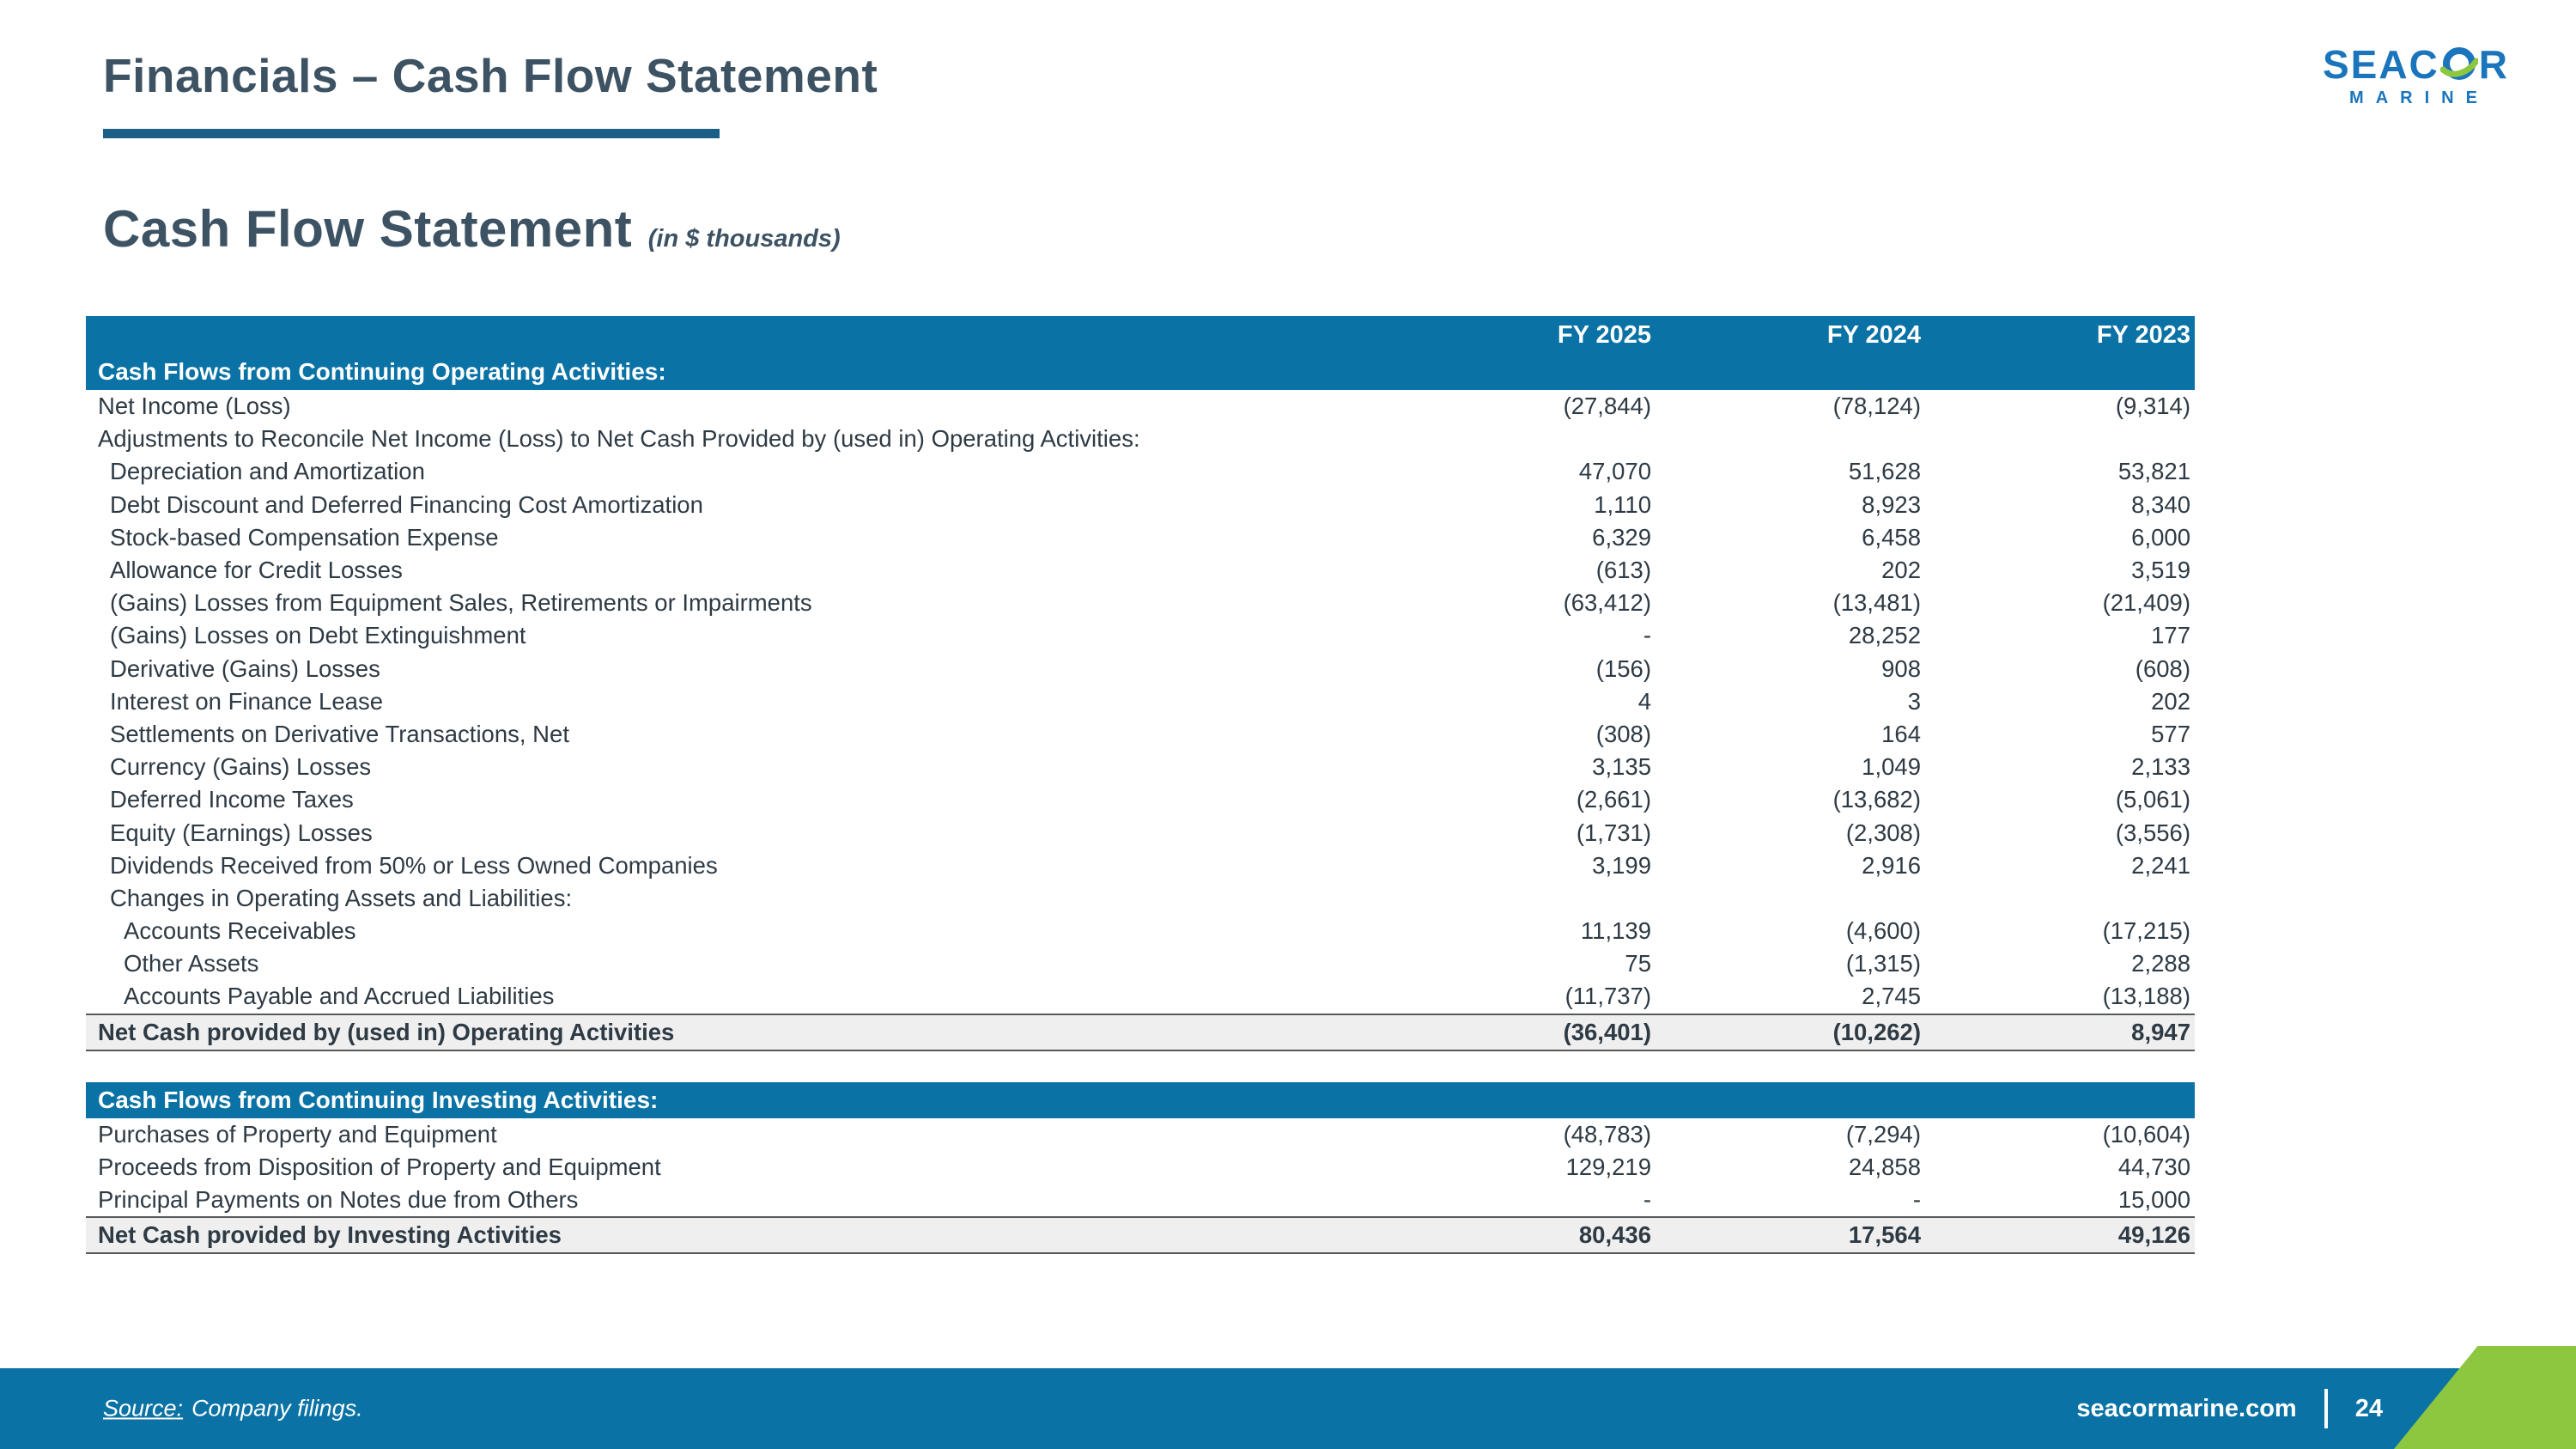 The width and height of the screenshot is (2576, 1449). I want to click on row-value: 28,252, so click(1885, 635).